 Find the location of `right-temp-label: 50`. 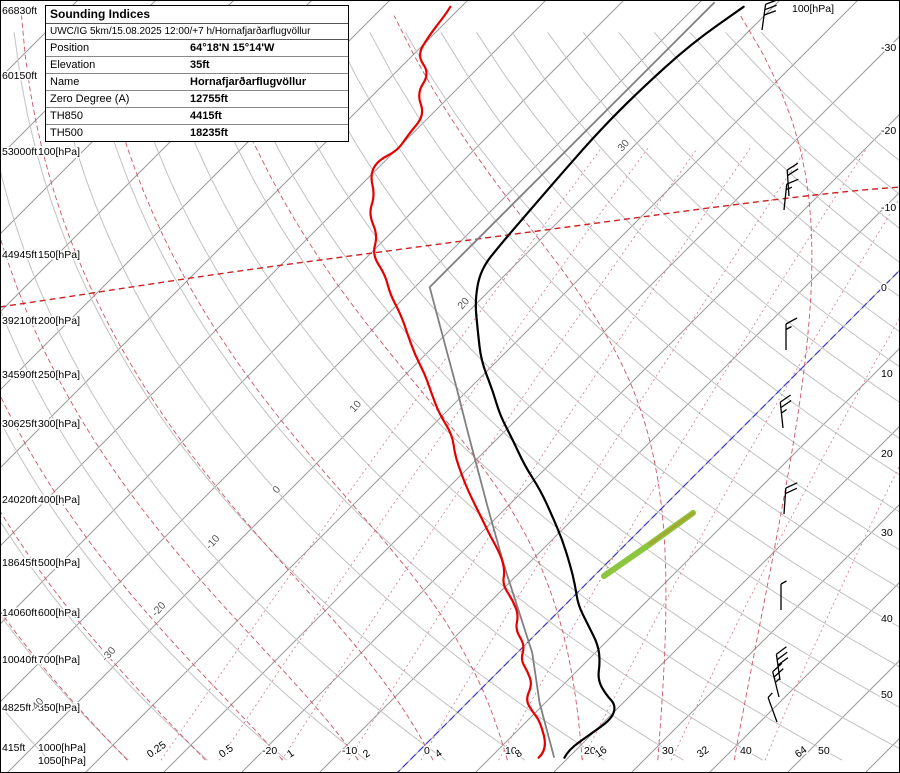

right-temp-label: 50 is located at coordinates (887, 695).